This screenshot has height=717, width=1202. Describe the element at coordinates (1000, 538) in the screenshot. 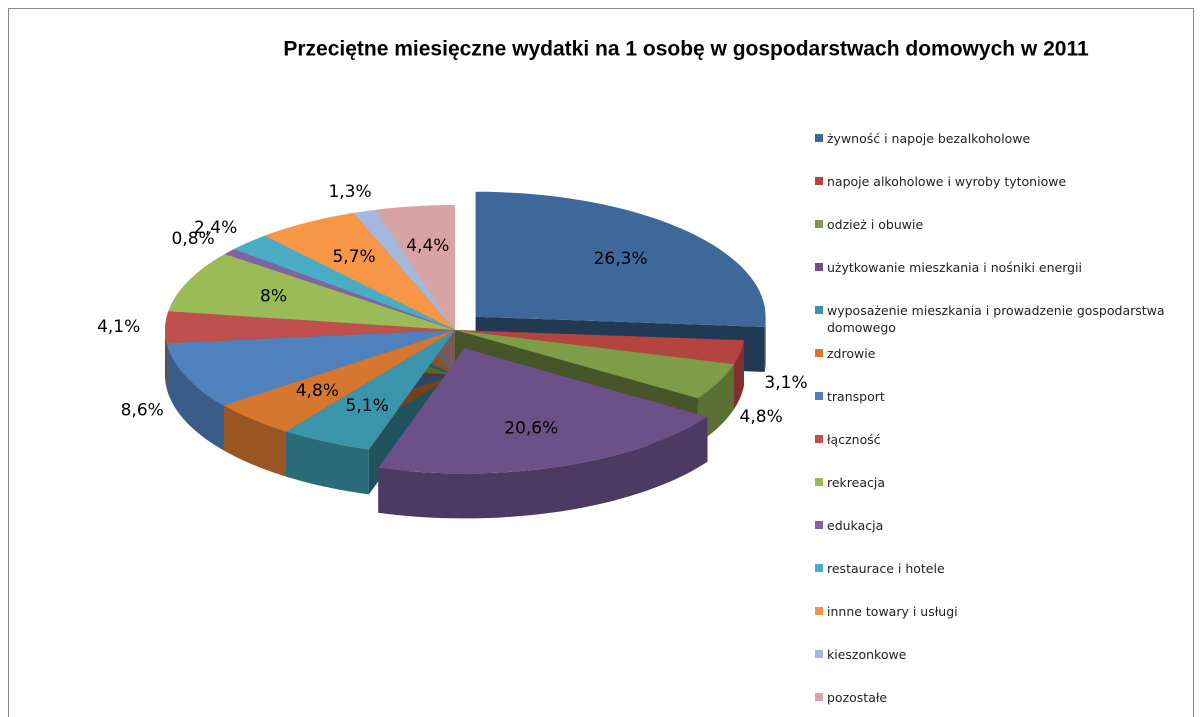

I see `legend-item: edukacja` at that location.